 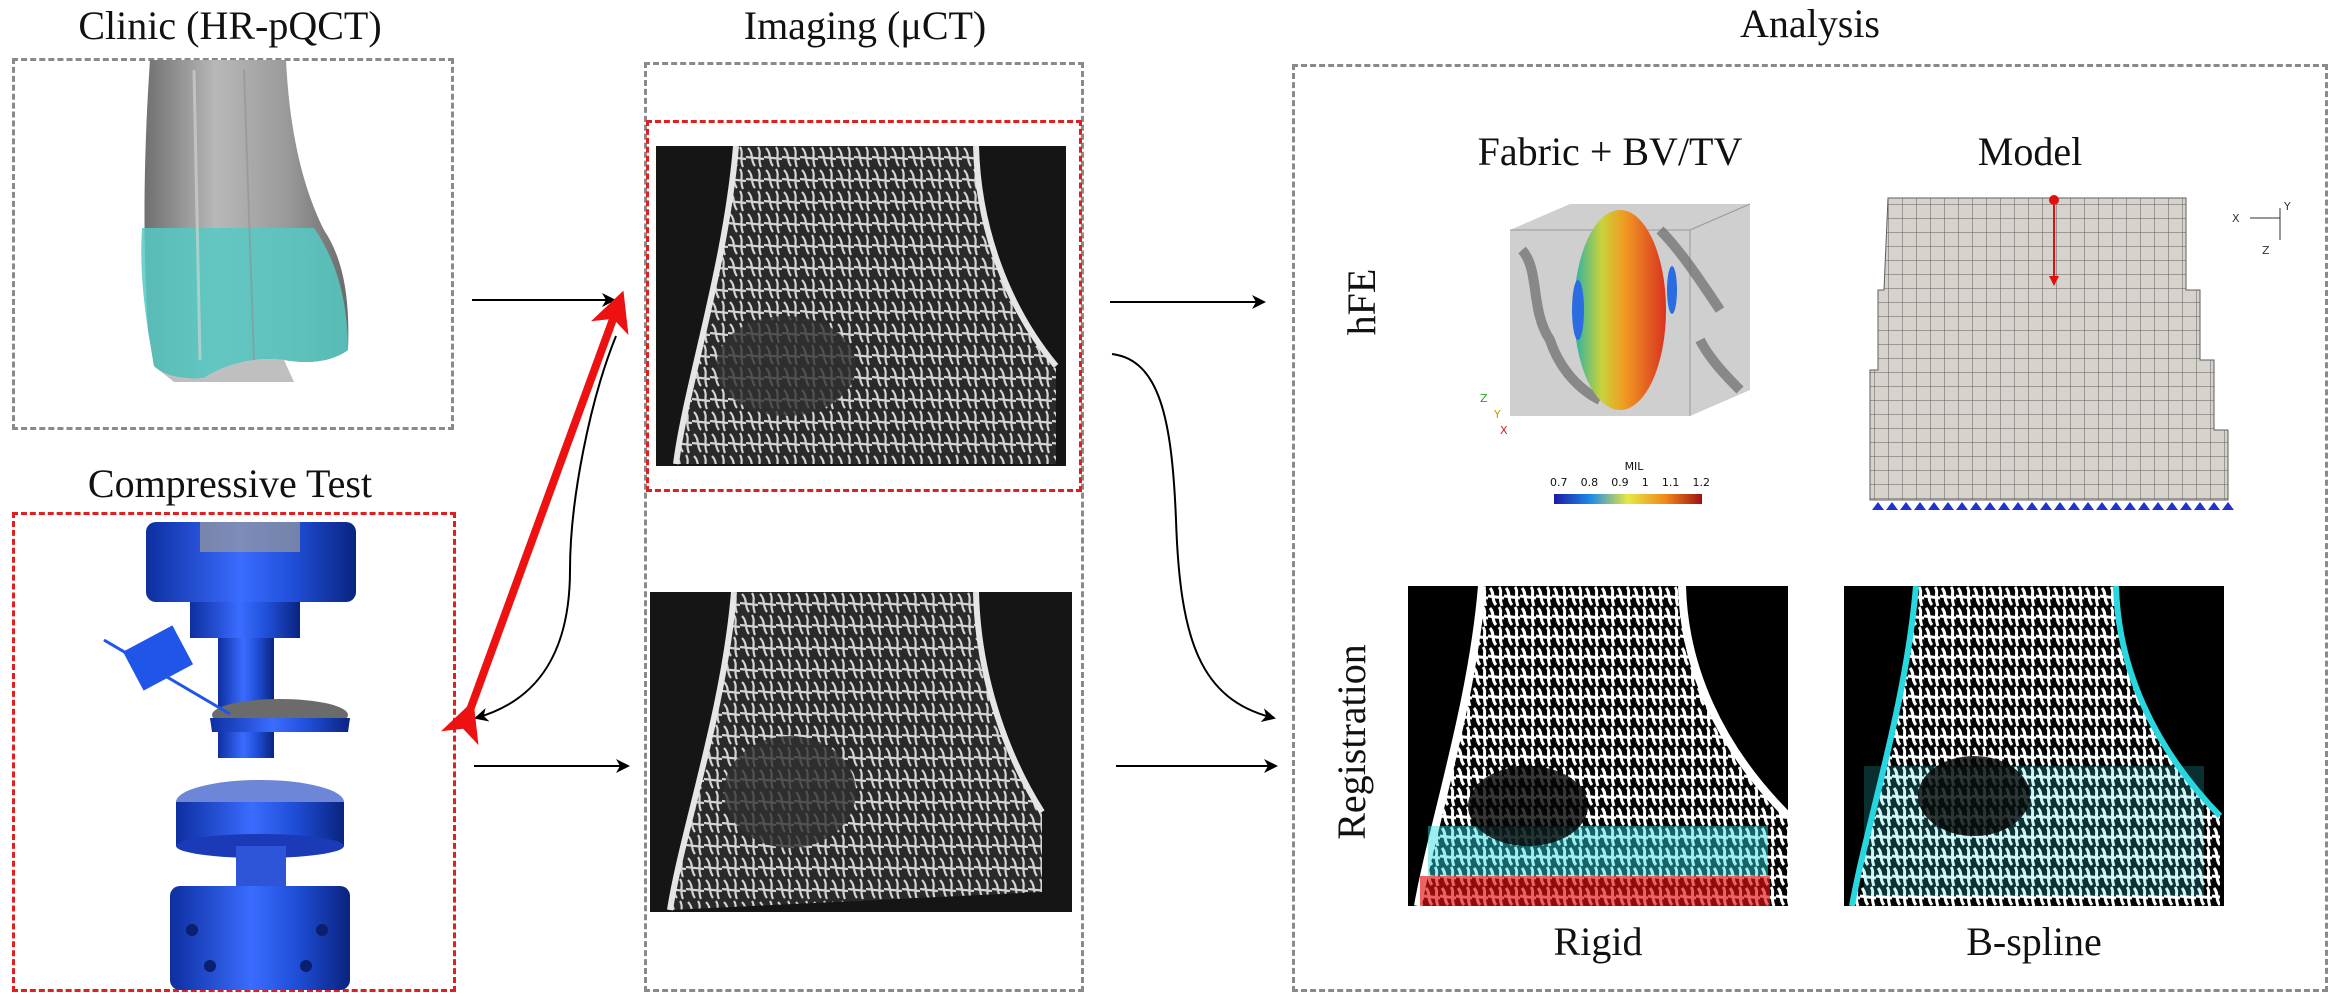 What do you see at coordinates (2266, 250) in the screenshot?
I see `model-axis-z: Z` at bounding box center [2266, 250].